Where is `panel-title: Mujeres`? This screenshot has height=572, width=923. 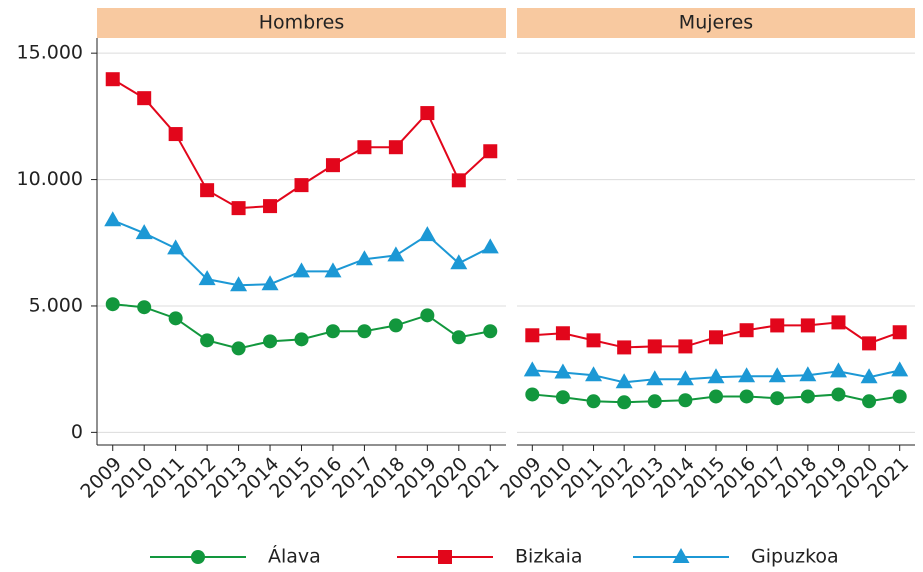 panel-title: Mujeres is located at coordinates (716, 23).